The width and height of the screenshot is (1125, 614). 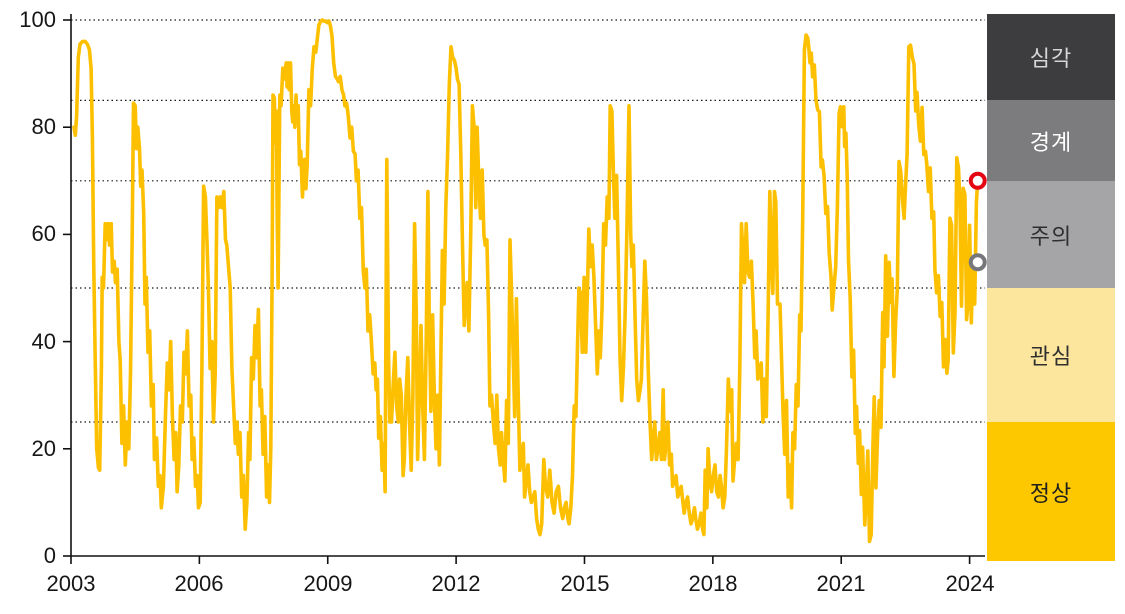 I want to click on legend-band-normal-label: 정상, so click(x=1051, y=493).